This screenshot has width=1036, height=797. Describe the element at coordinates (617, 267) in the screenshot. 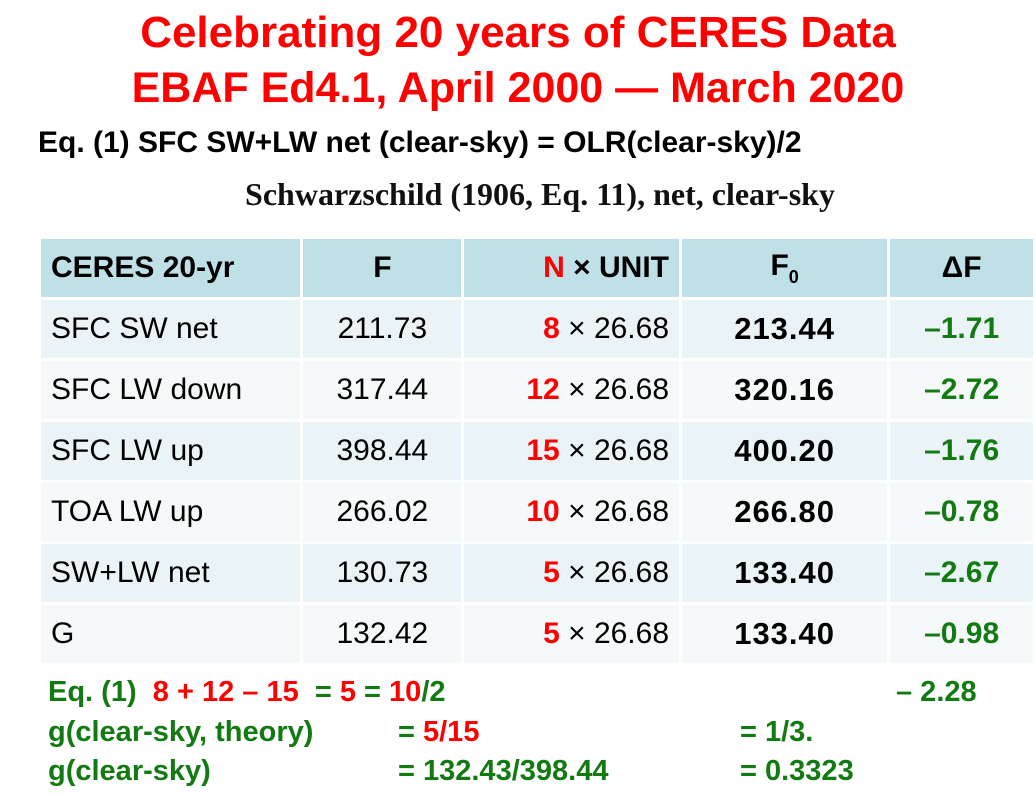

I see `header-unit: × UNIT` at that location.